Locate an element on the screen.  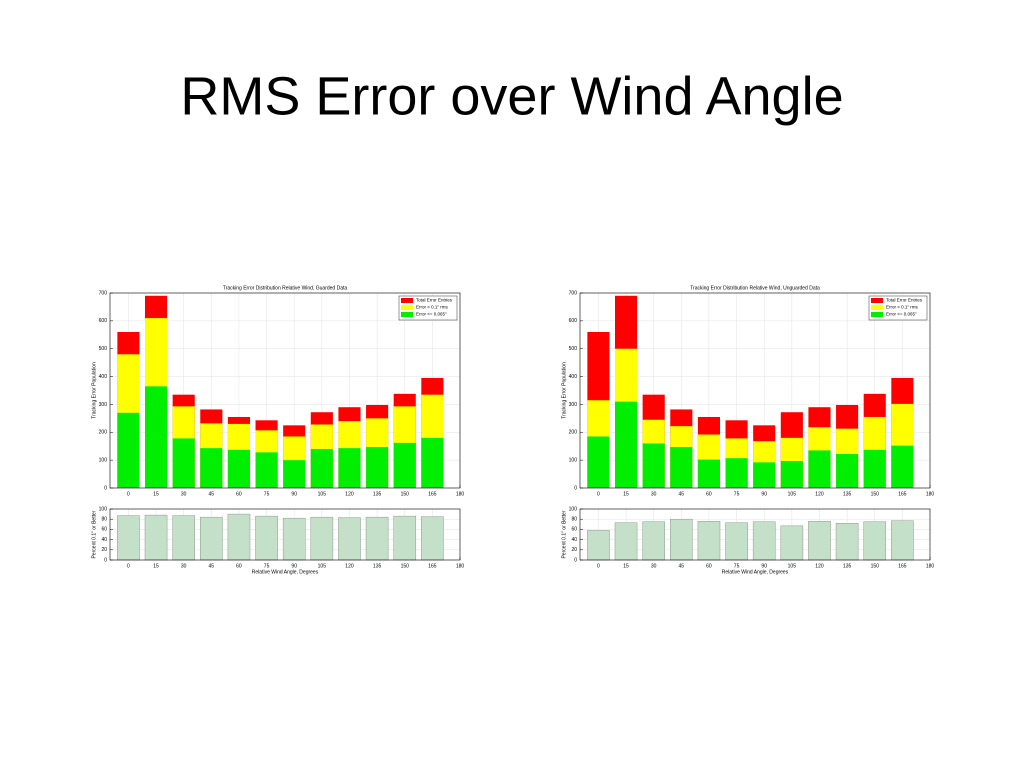
y-axis-label: Percent 0.1" or Better is located at coordinates (94, 534).